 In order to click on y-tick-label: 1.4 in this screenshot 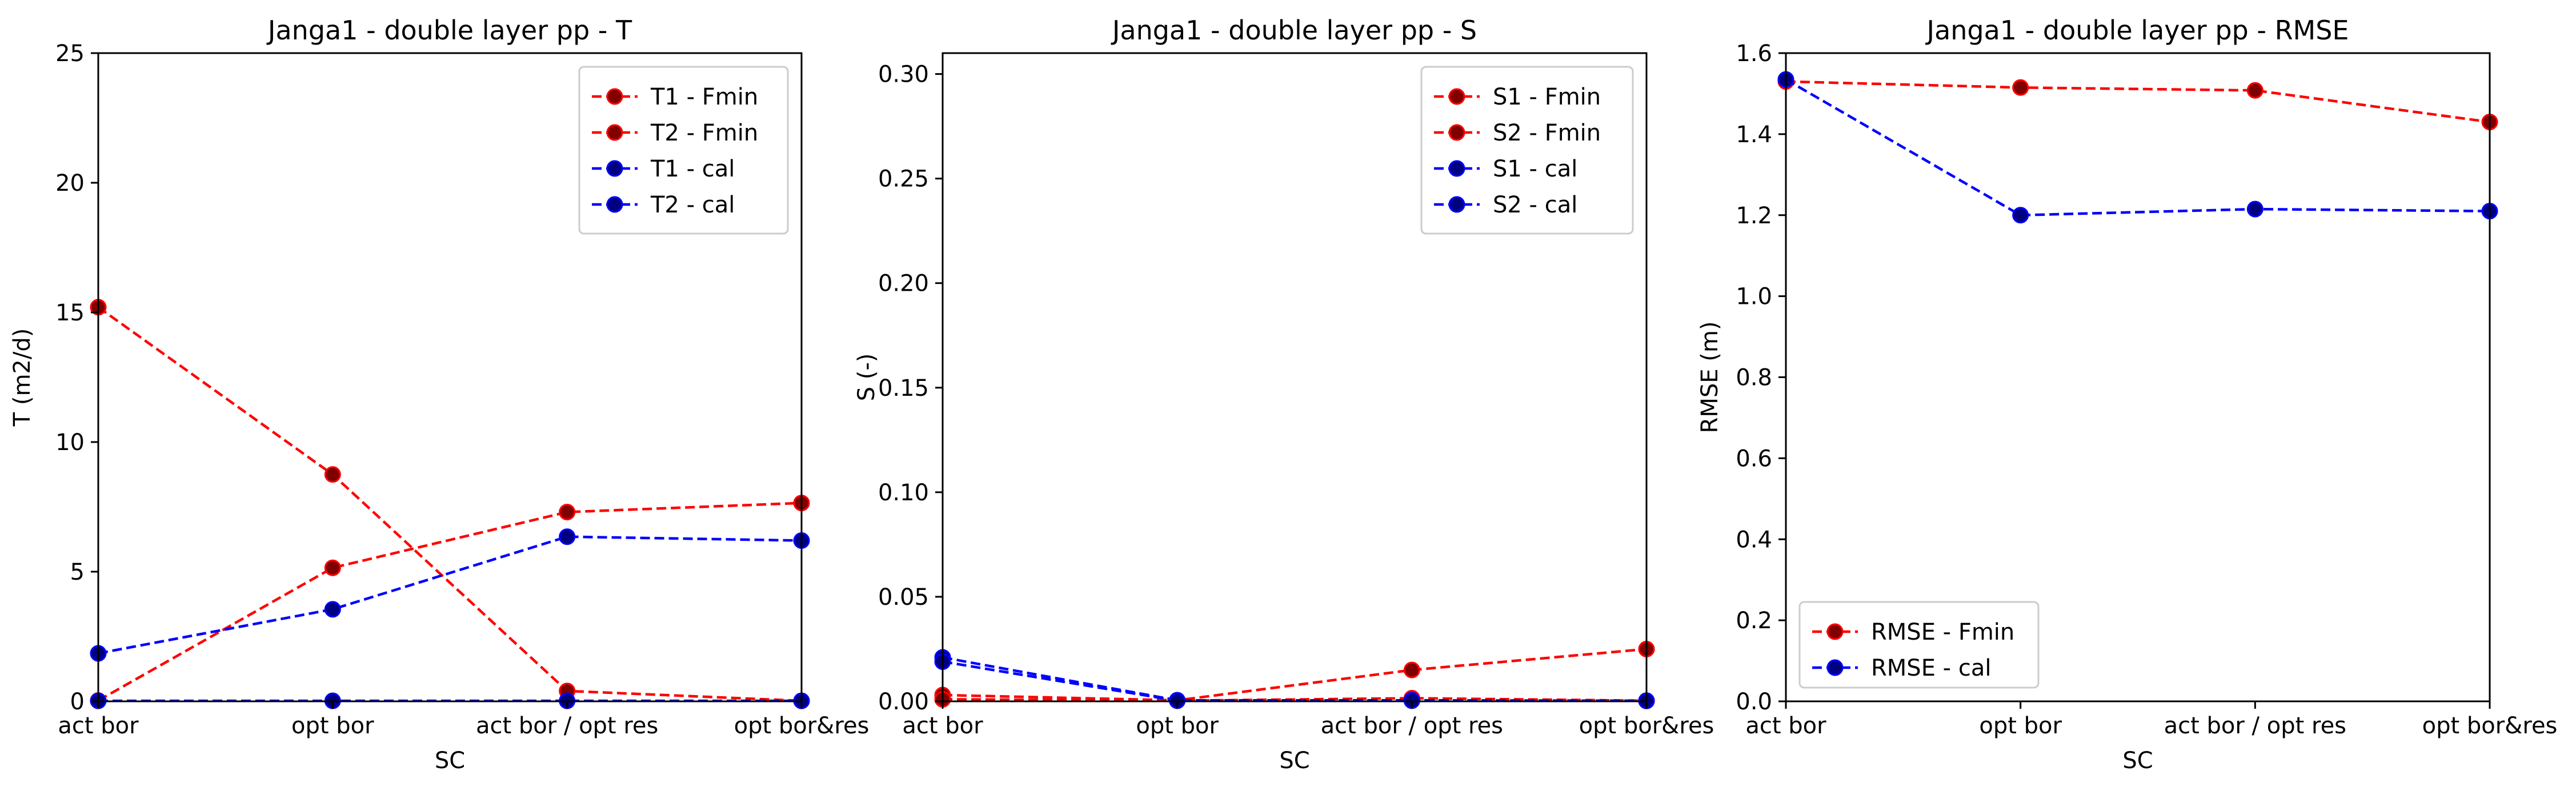, I will do `click(1754, 135)`.